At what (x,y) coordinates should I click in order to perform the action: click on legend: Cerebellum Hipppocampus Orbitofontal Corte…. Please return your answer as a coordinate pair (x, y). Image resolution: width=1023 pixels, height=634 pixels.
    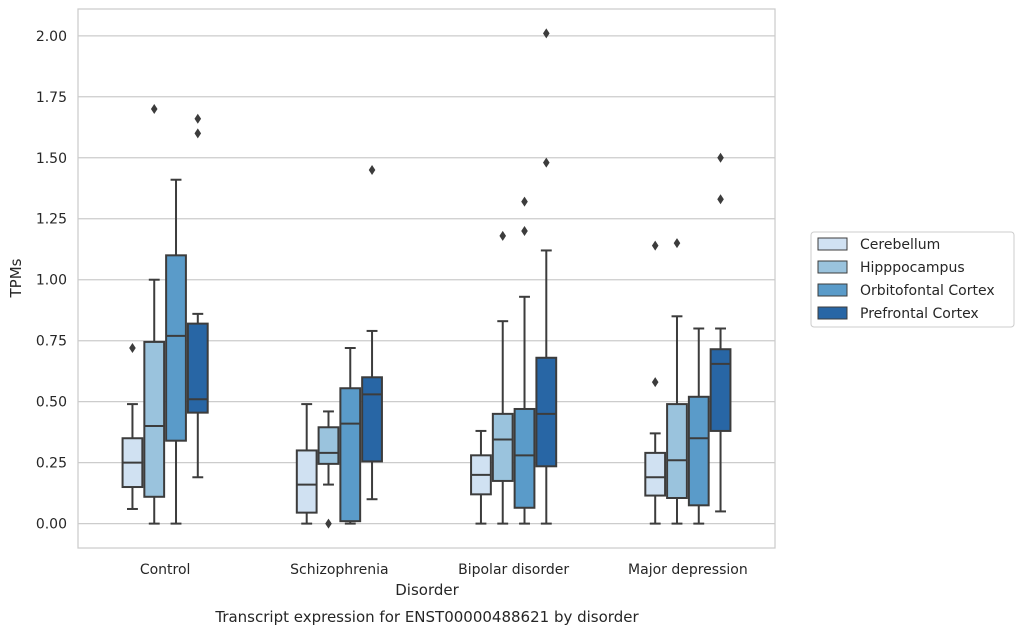
    Looking at the image, I should click on (912, 279).